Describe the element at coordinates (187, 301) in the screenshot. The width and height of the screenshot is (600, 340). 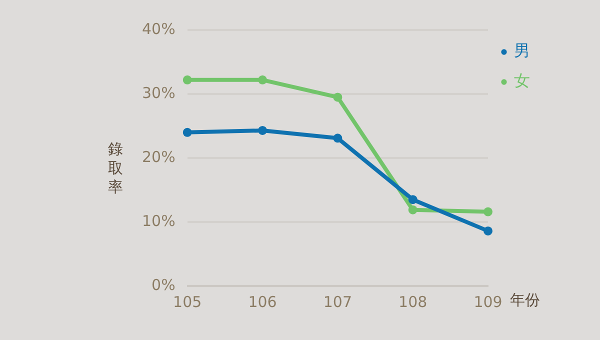
I see `x-tick-label: 105` at that location.